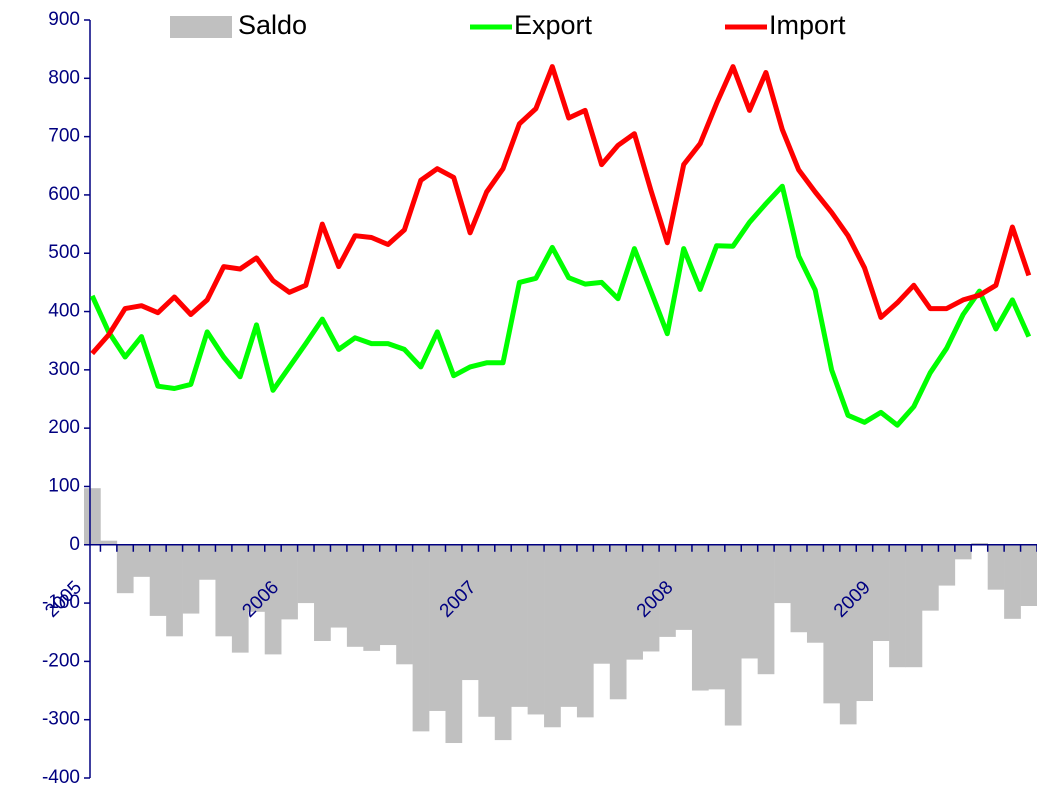 This screenshot has width=1037, height=791. What do you see at coordinates (64, 136) in the screenshot?
I see `y-tick-label: 700` at bounding box center [64, 136].